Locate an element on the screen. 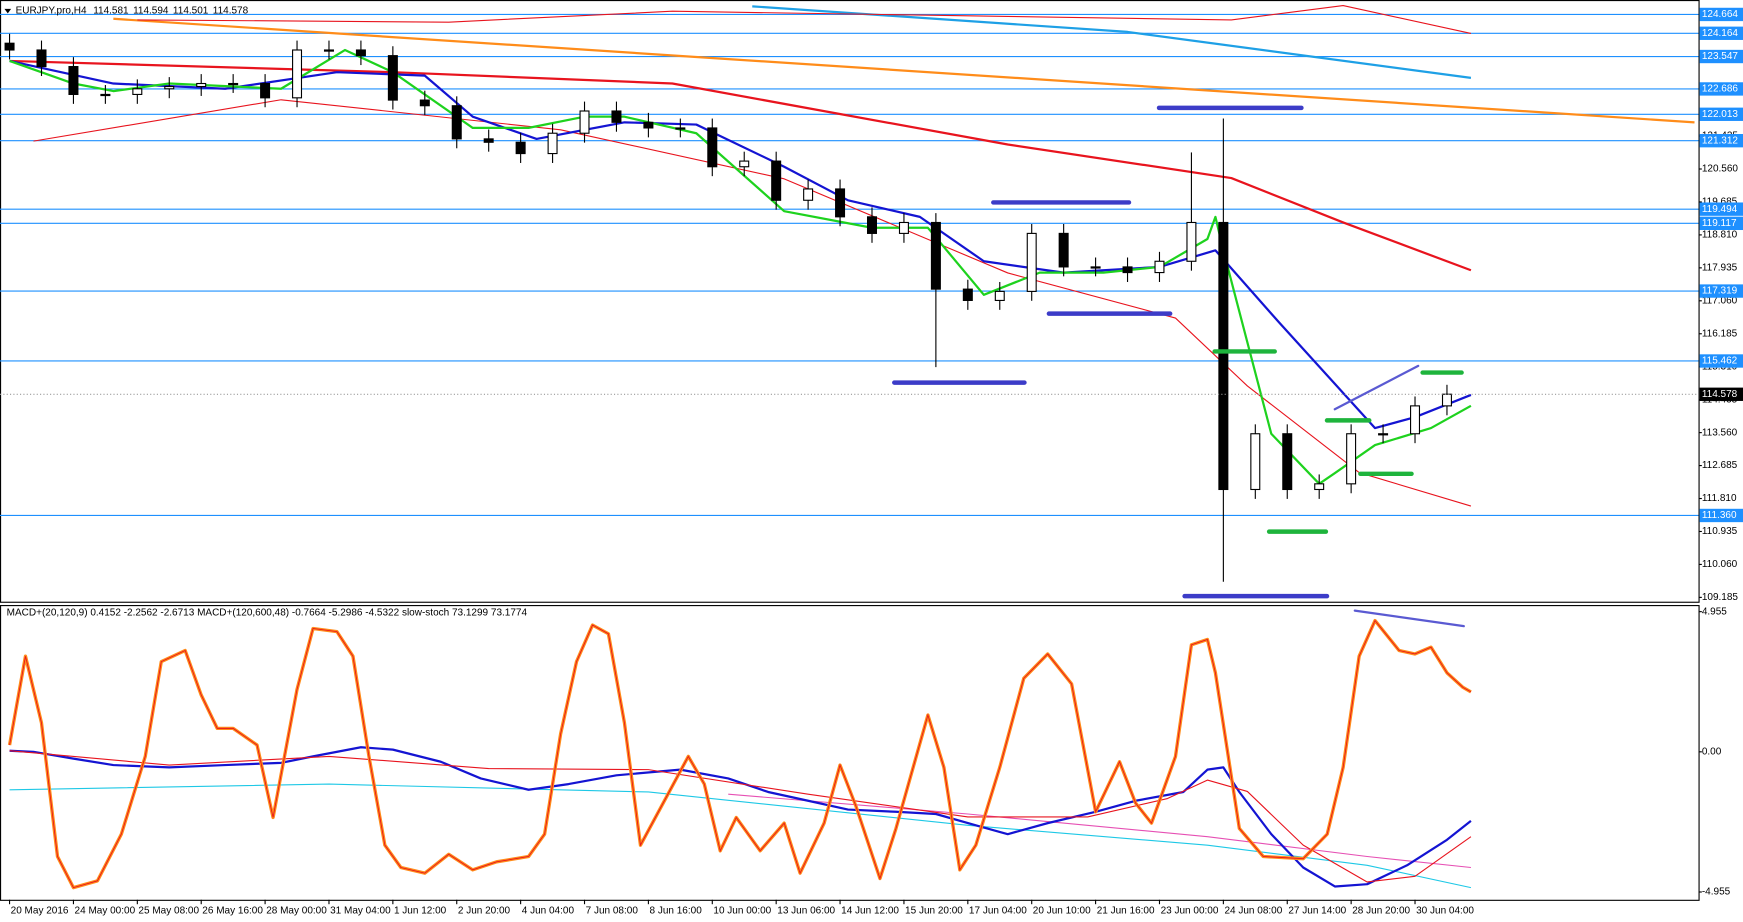 Image resolution: width=1743 pixels, height=922 pixels. y-tick-label: 110.935 is located at coordinates (1720, 531).